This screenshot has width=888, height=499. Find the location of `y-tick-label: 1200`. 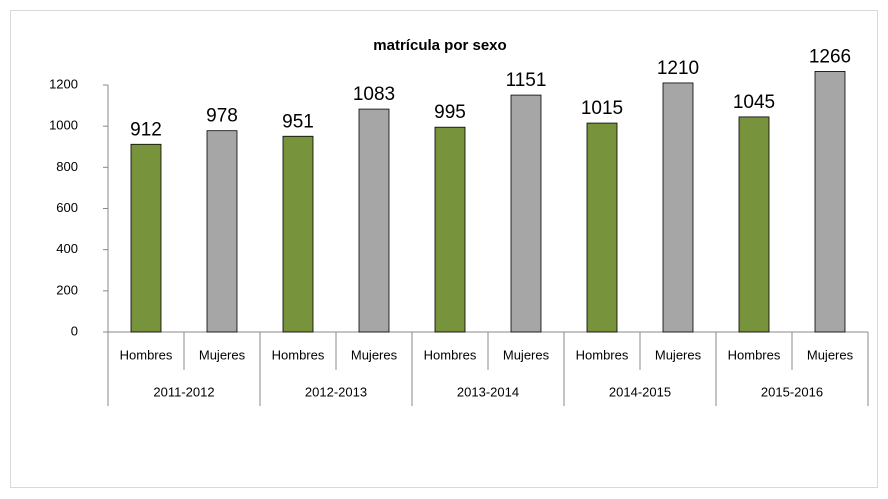

y-tick-label: 1200 is located at coordinates (63, 83).